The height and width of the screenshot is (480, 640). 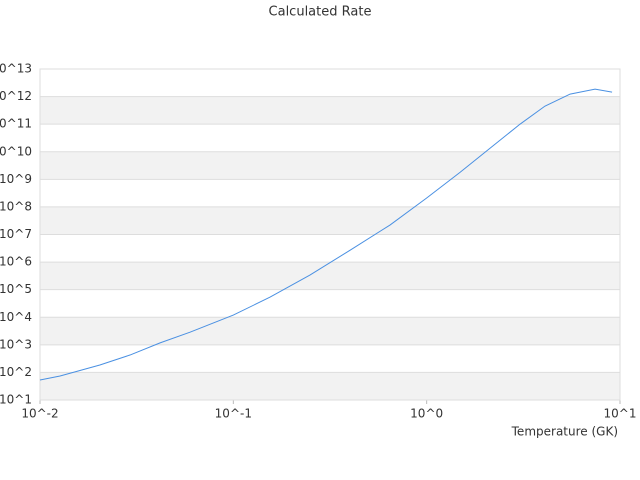 I want to click on y-tick-label: 10^7, so click(x=16, y=234).